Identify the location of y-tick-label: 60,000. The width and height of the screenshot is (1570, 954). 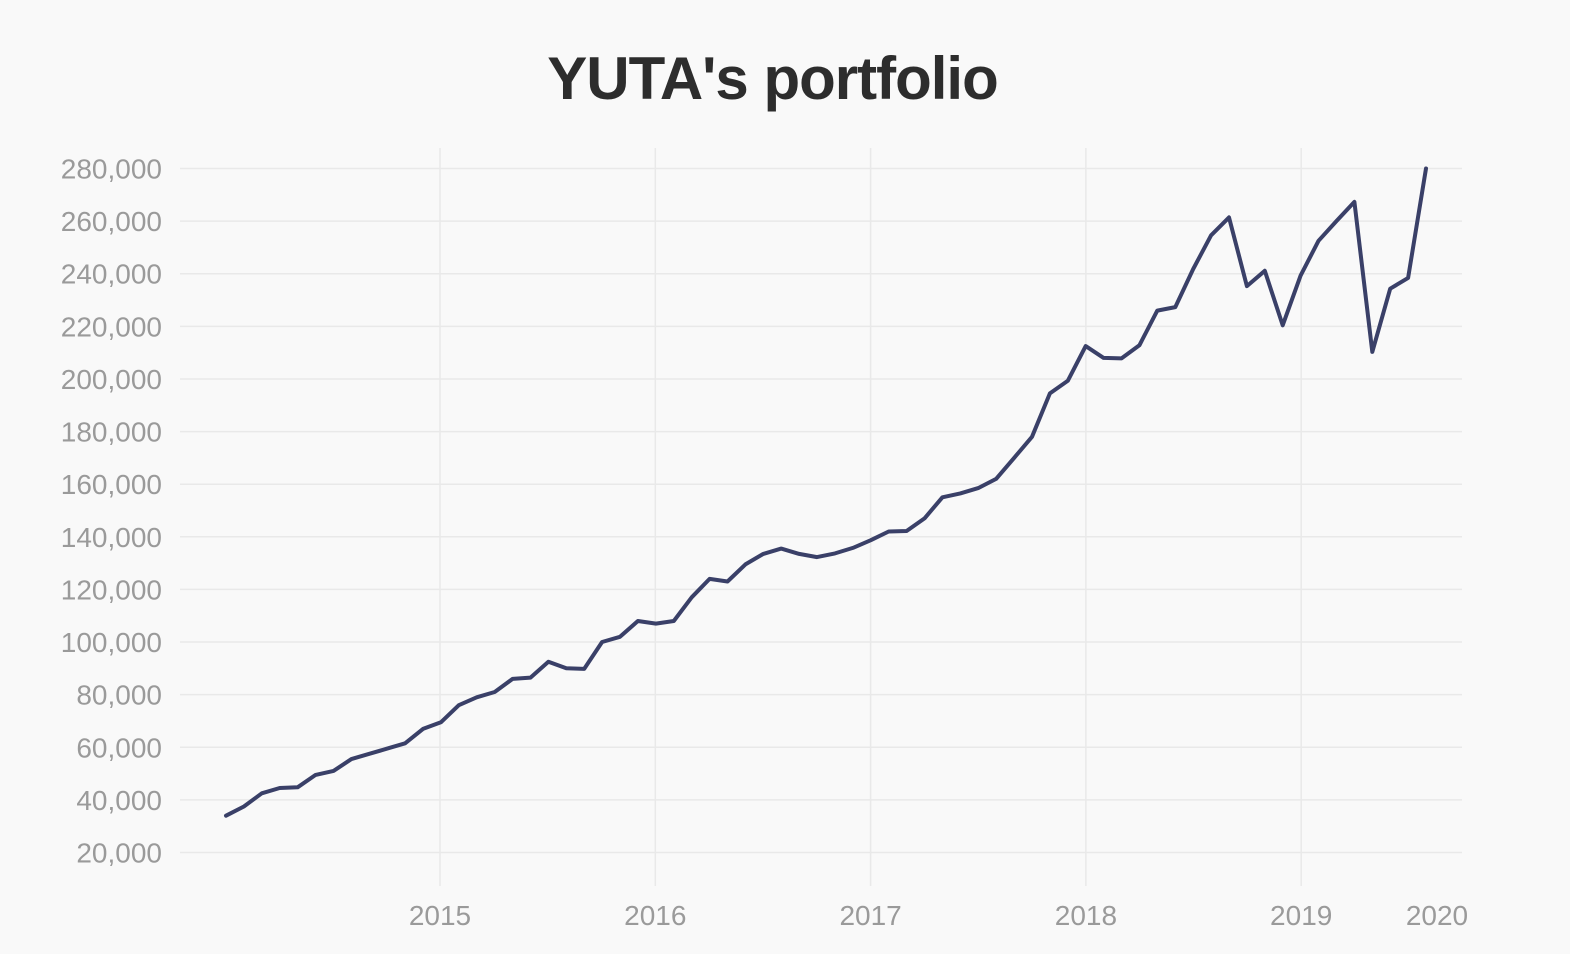
(119, 747).